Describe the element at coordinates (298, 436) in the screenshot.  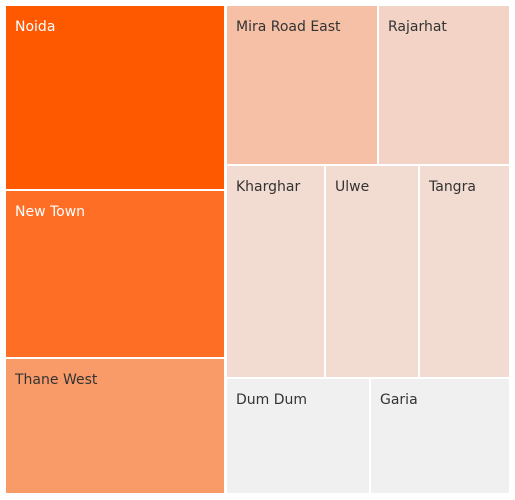
I see `tile-dum-dum: Dum Dum` at that location.